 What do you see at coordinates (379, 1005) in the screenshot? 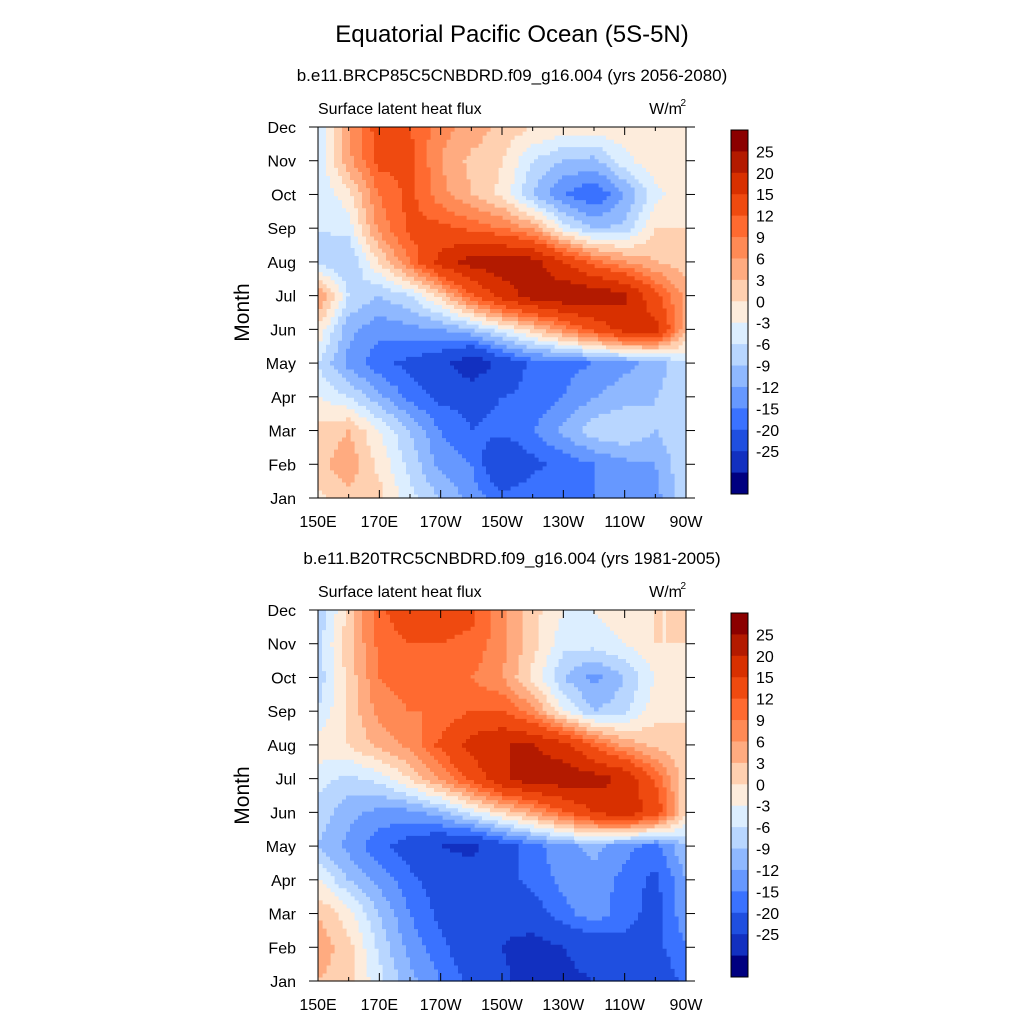
I see `x-tick-label: 170E` at bounding box center [379, 1005].